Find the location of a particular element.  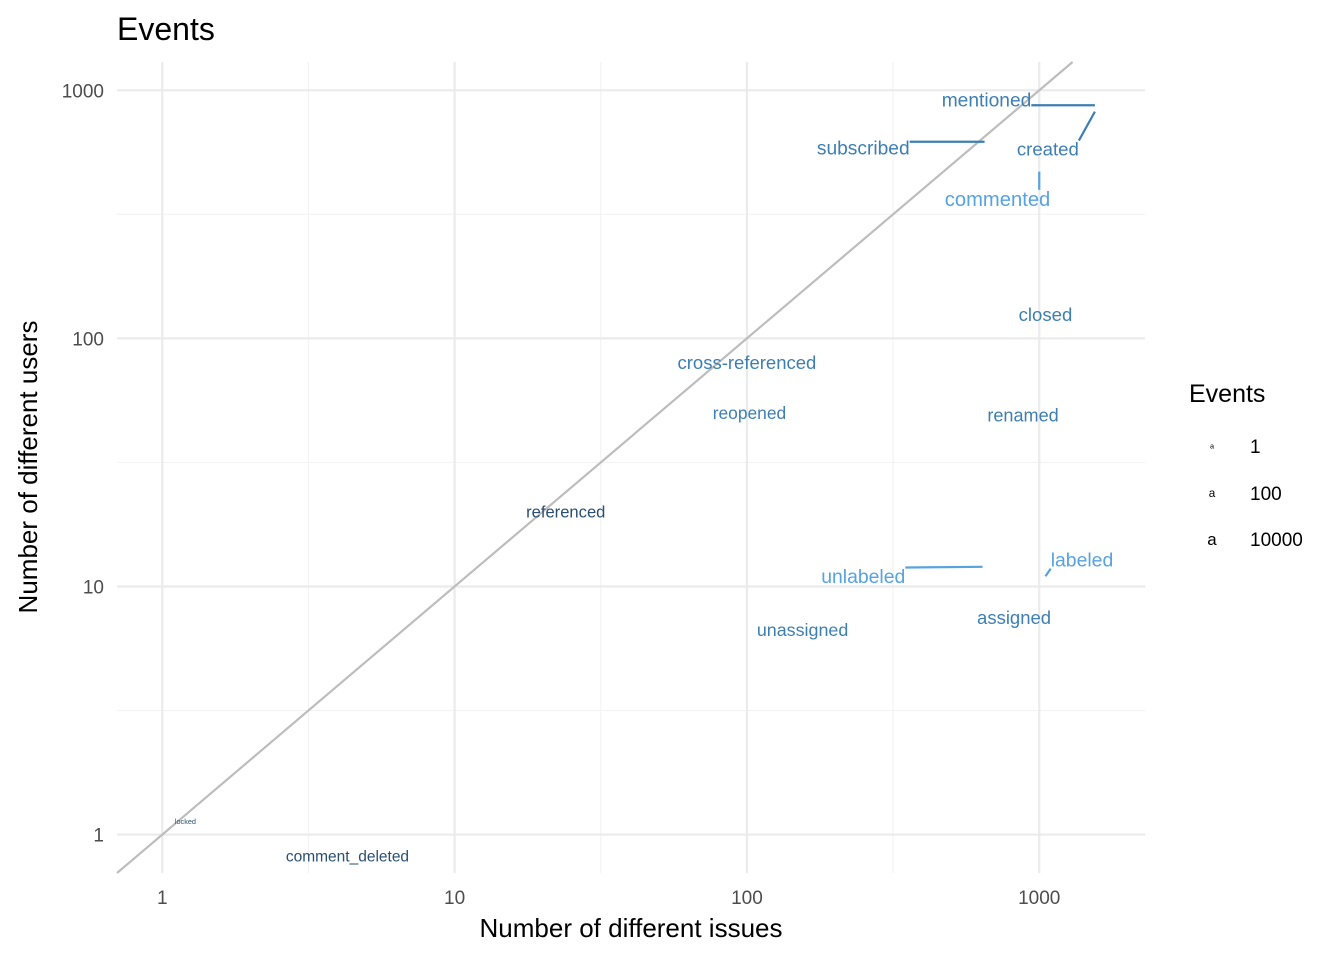

y-tick-label: 1000 is located at coordinates (83, 91).